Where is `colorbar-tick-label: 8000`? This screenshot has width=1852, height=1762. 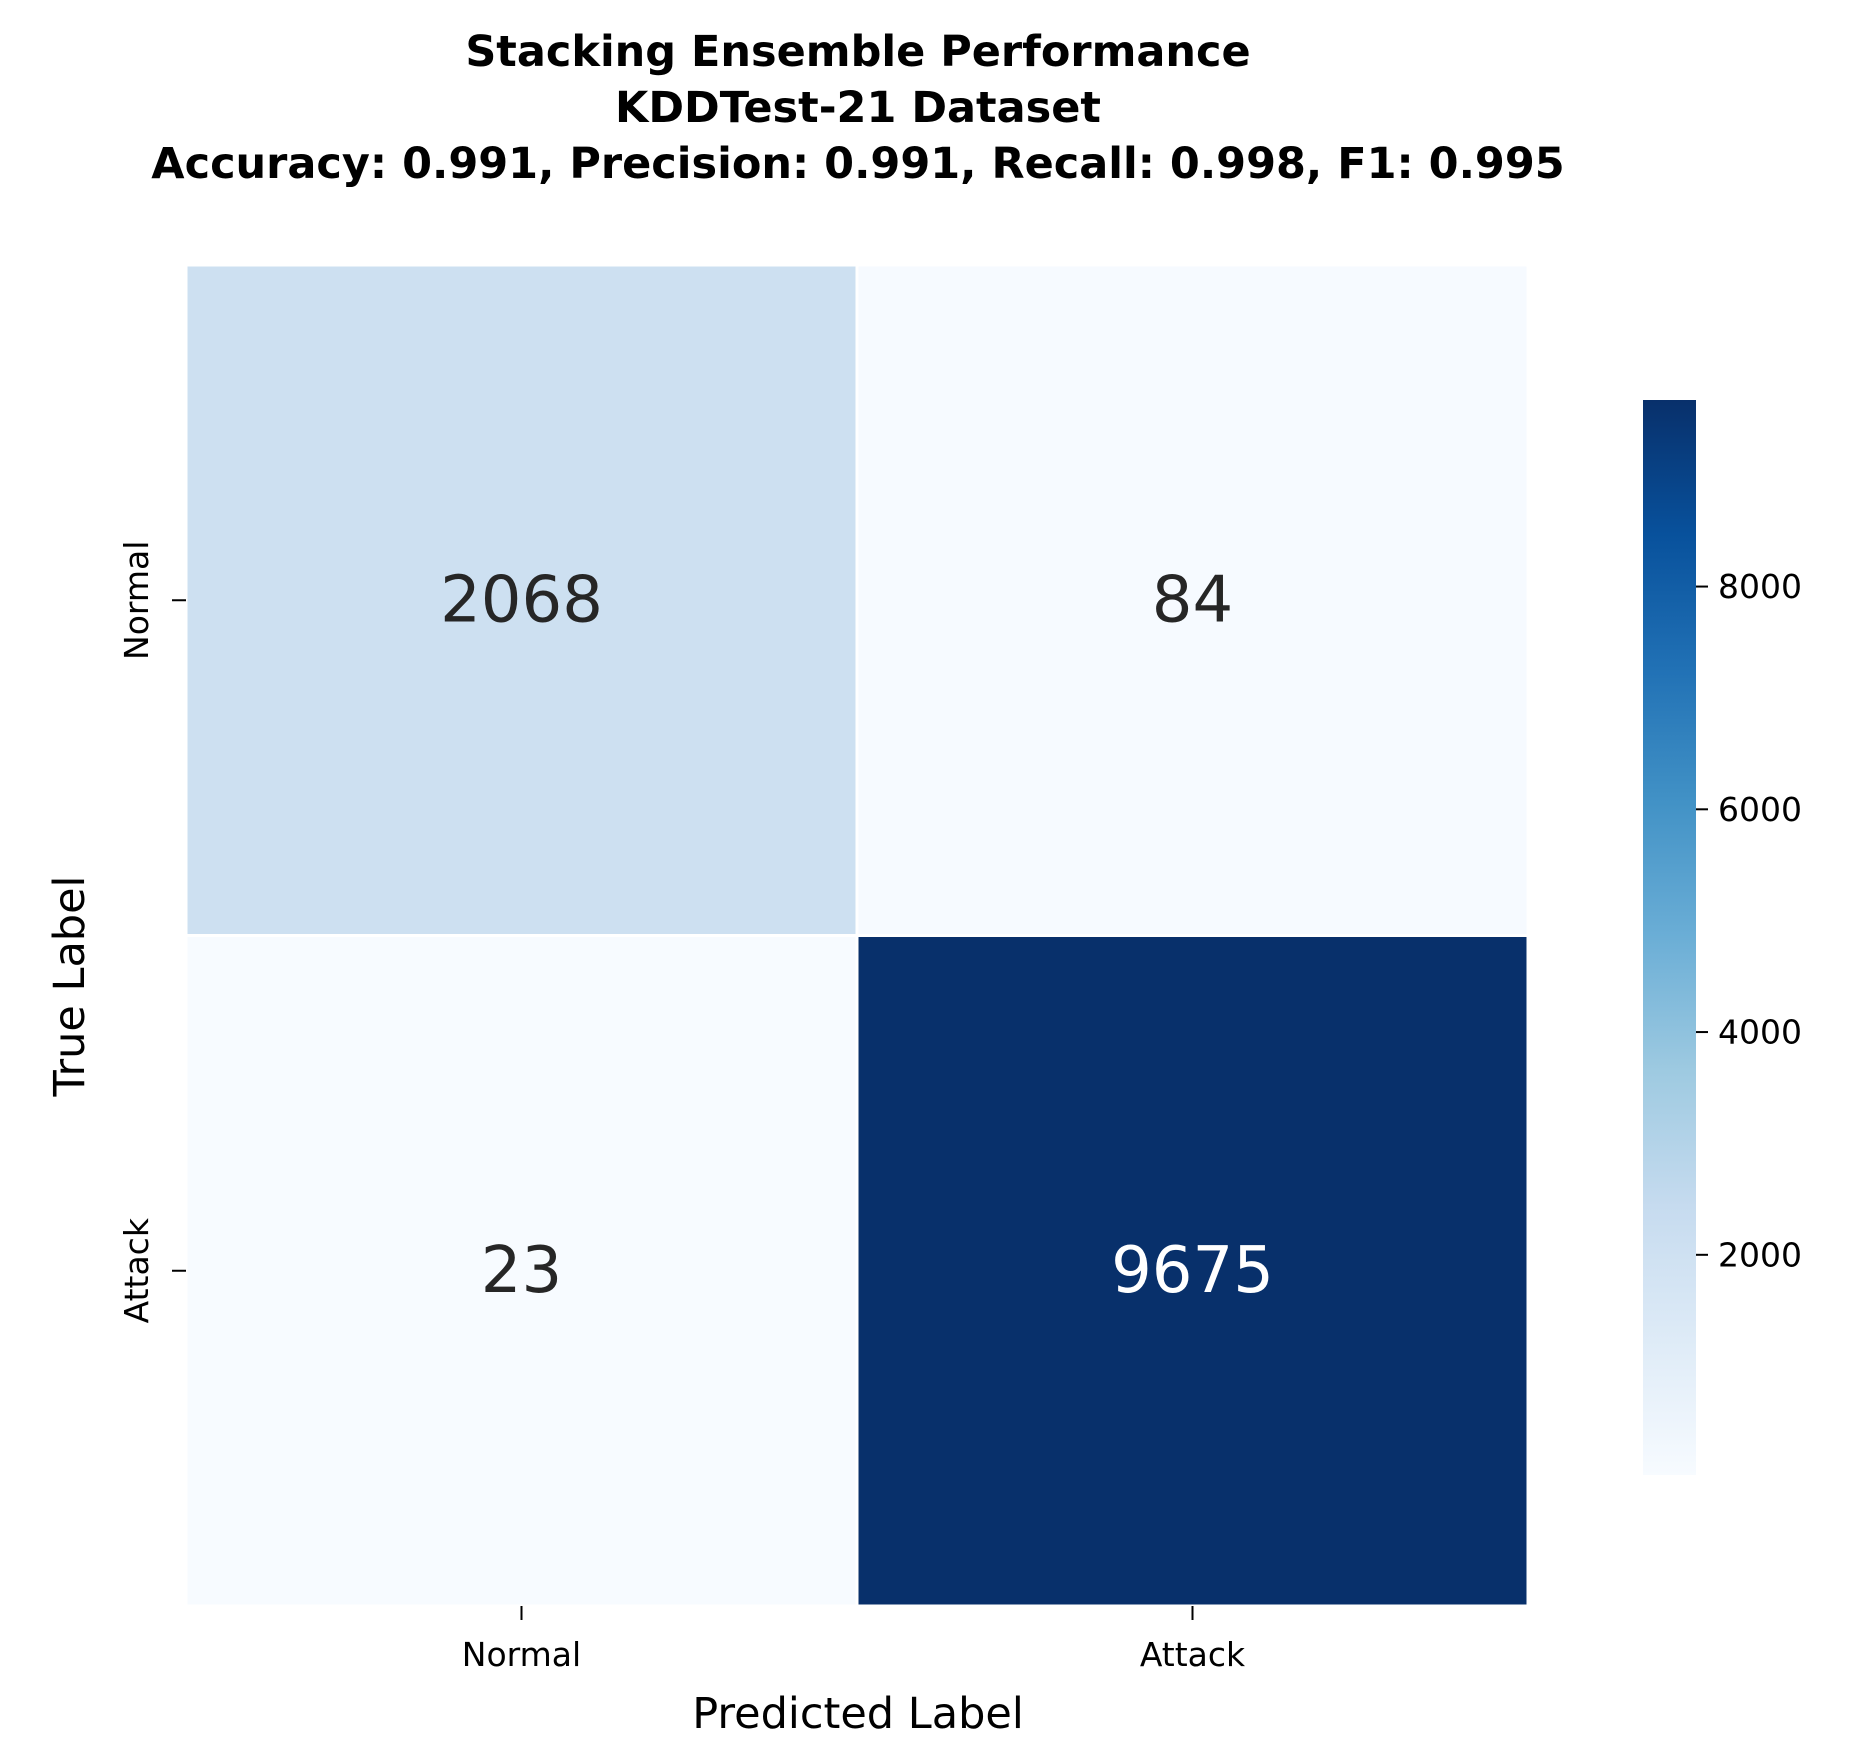 colorbar-tick-label: 8000 is located at coordinates (1760, 586).